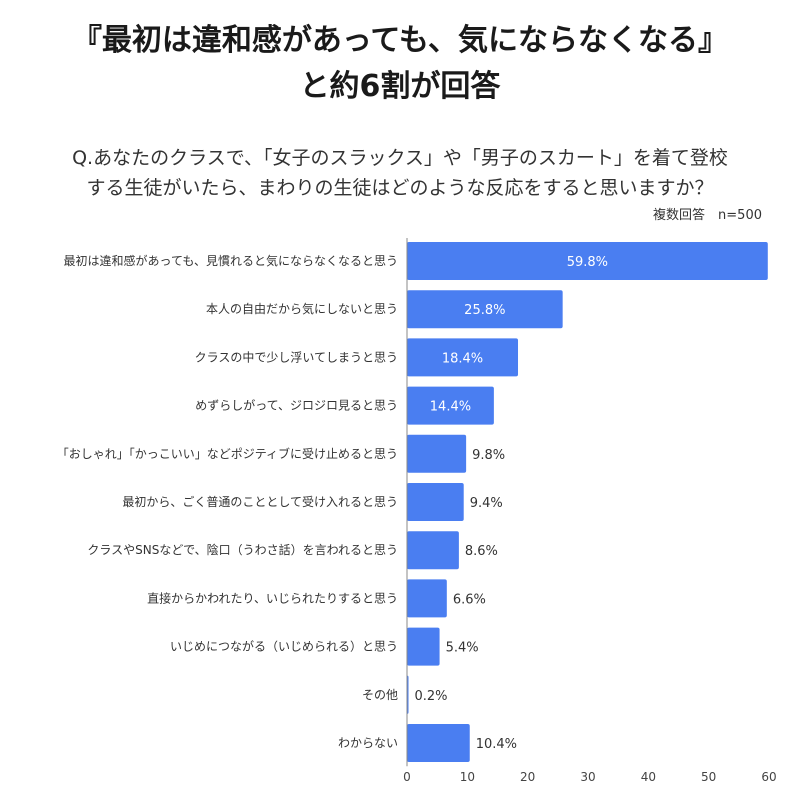 This screenshot has height=800, width=800. Describe the element at coordinates (400, 86) in the screenshot. I see `chart-title-line2: と約6割が回答` at that location.